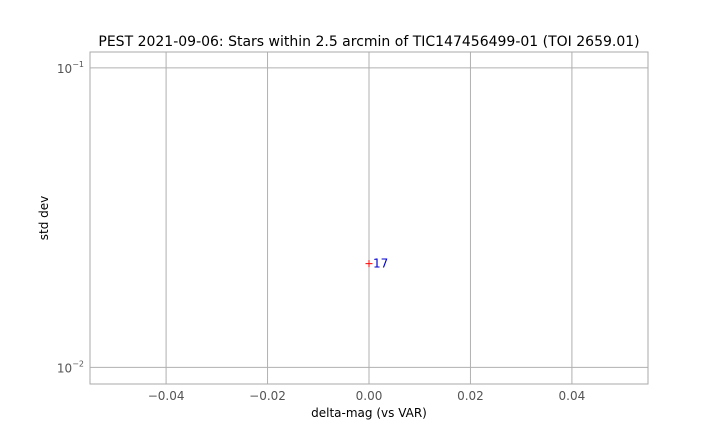  What do you see at coordinates (369, 413) in the screenshot?
I see `x-axis-label: delta-mag (vs VAR)` at bounding box center [369, 413].